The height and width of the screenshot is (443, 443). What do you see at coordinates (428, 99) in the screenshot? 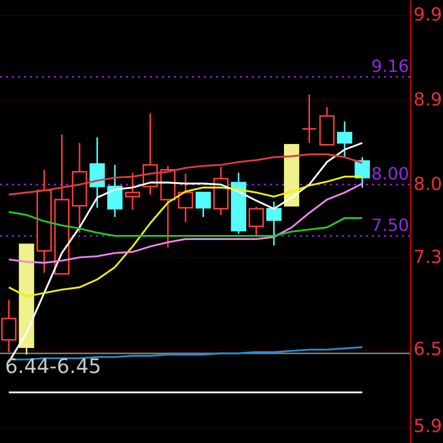
I see `y-tick-label: 8.9` at bounding box center [428, 99].